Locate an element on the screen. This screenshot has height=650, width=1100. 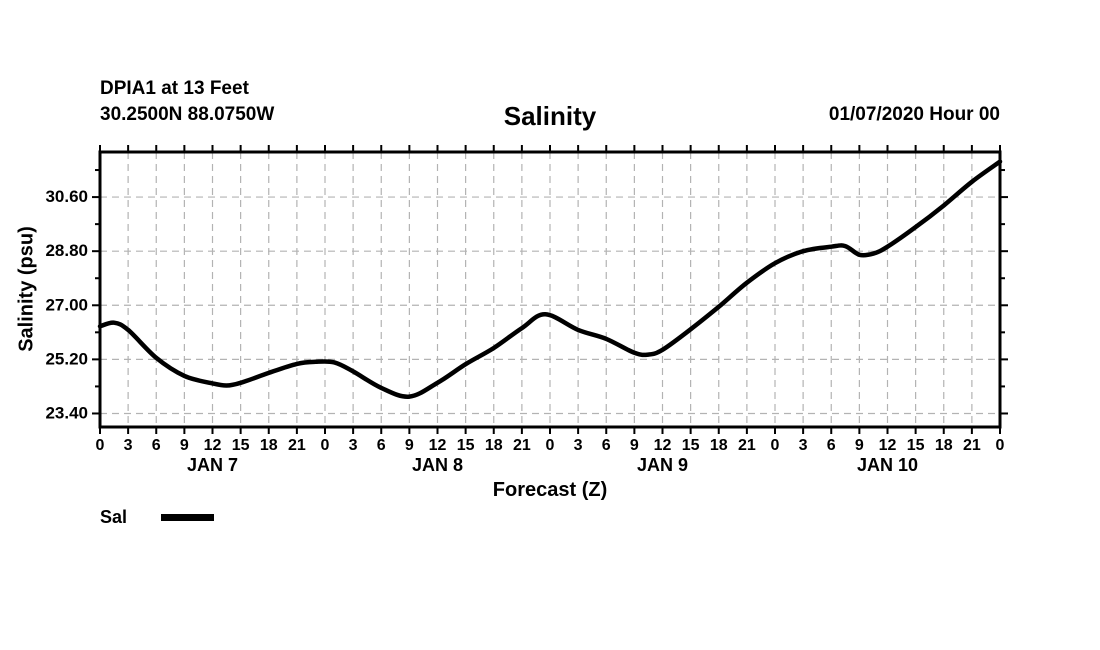
chart-title: Salinity is located at coordinates (550, 116).